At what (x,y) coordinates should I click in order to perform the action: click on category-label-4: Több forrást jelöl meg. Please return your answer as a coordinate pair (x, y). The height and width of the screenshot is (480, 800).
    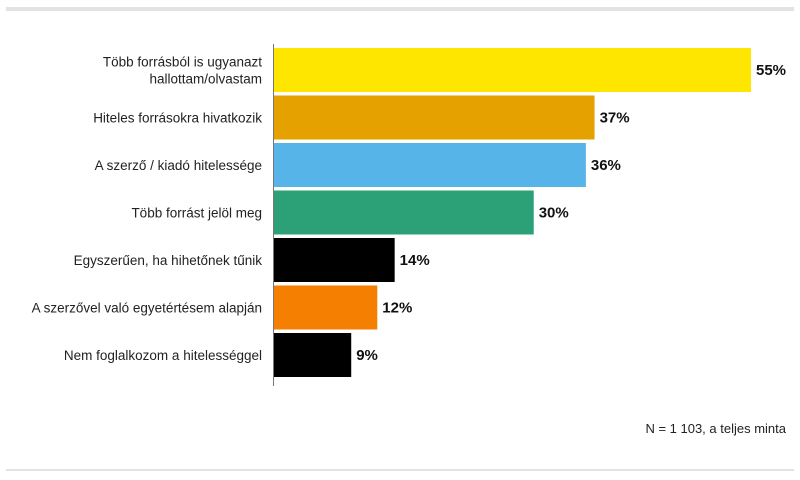
    Looking at the image, I should click on (196, 213).